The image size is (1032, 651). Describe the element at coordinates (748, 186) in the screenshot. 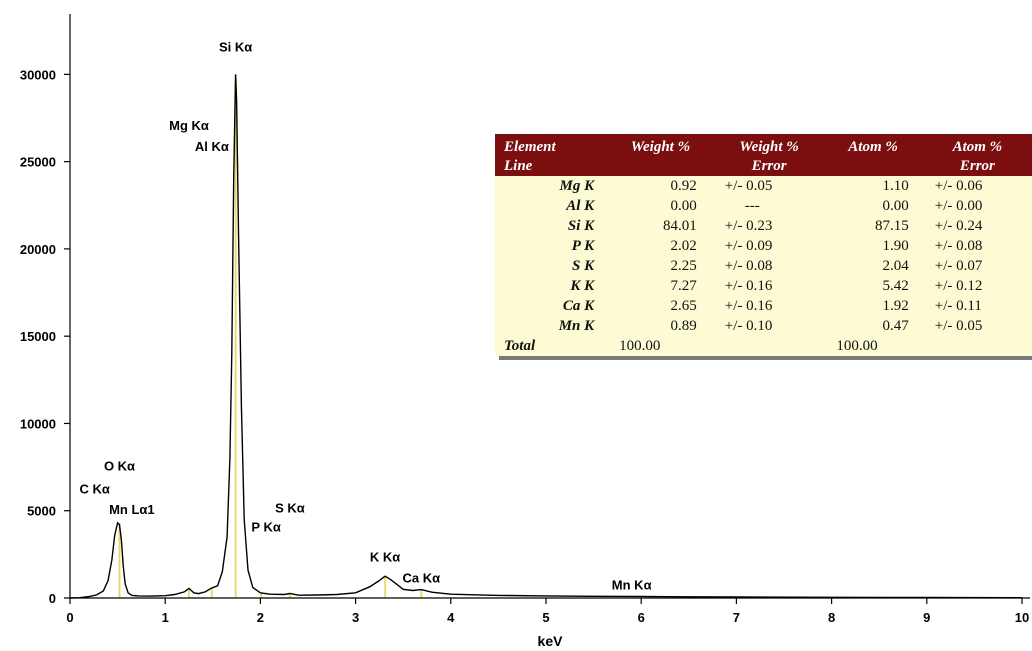

I see `cell-weight-error: +/- 0.05` at that location.